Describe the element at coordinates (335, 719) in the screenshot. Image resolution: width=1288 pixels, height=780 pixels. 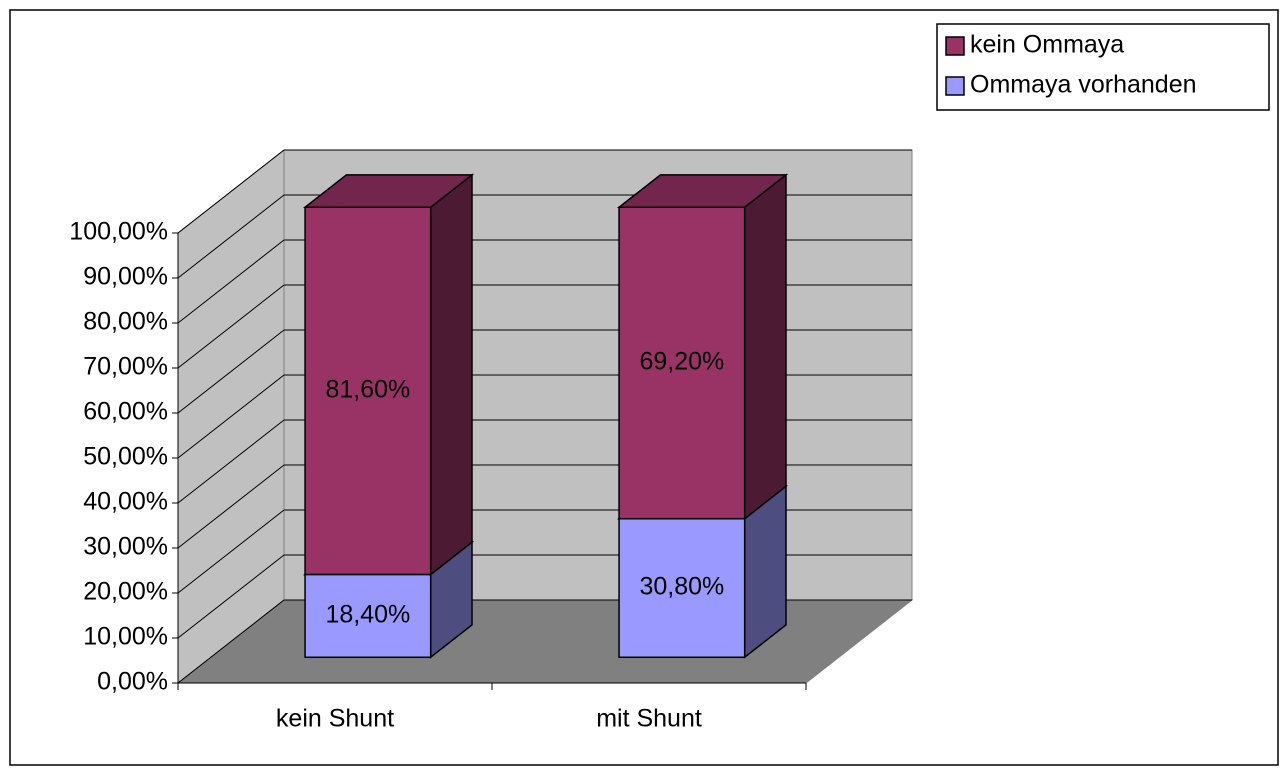
I see `x-tick-label: kein Shunt` at that location.